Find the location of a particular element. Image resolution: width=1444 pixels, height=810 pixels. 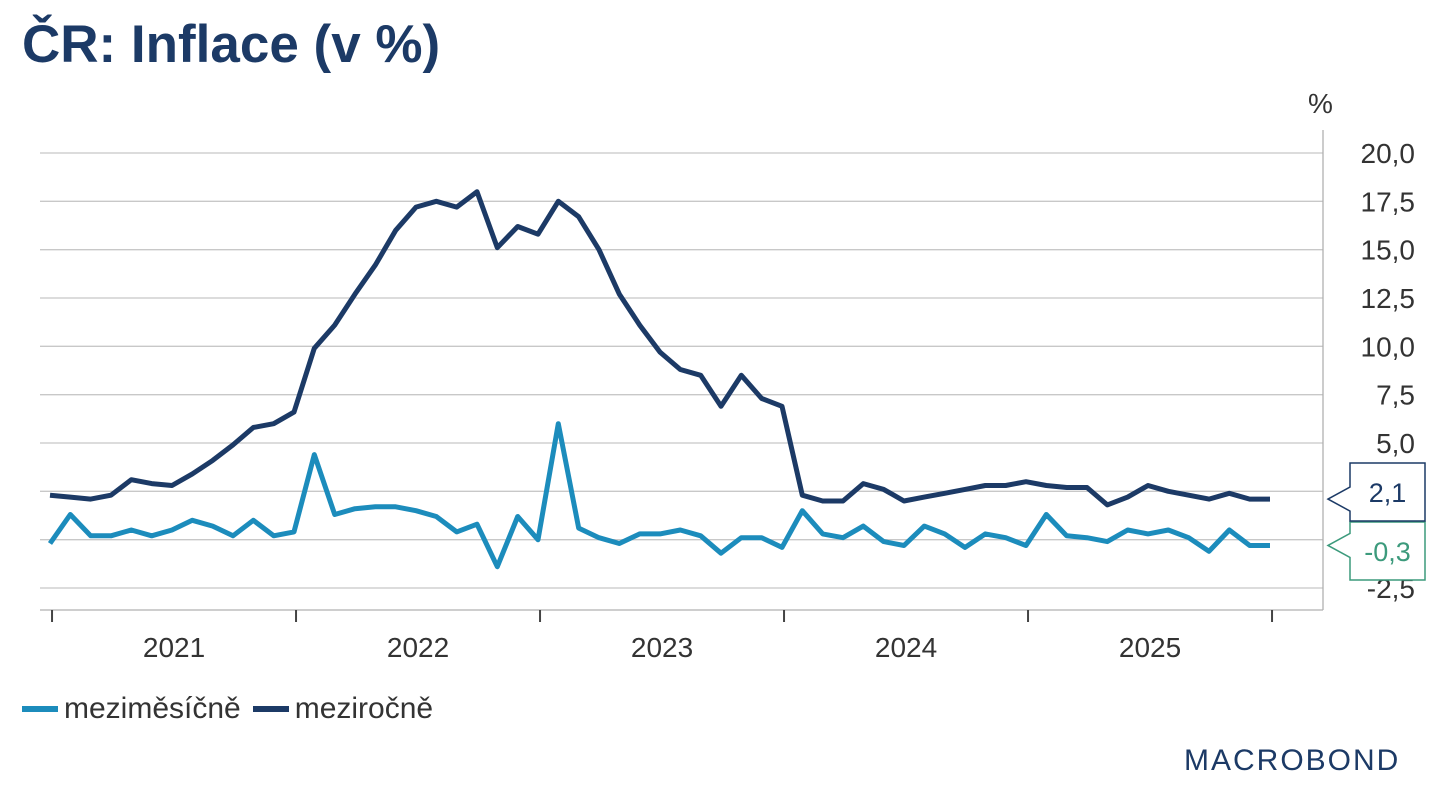

x-tick-label: 2021 is located at coordinates (174, 647).